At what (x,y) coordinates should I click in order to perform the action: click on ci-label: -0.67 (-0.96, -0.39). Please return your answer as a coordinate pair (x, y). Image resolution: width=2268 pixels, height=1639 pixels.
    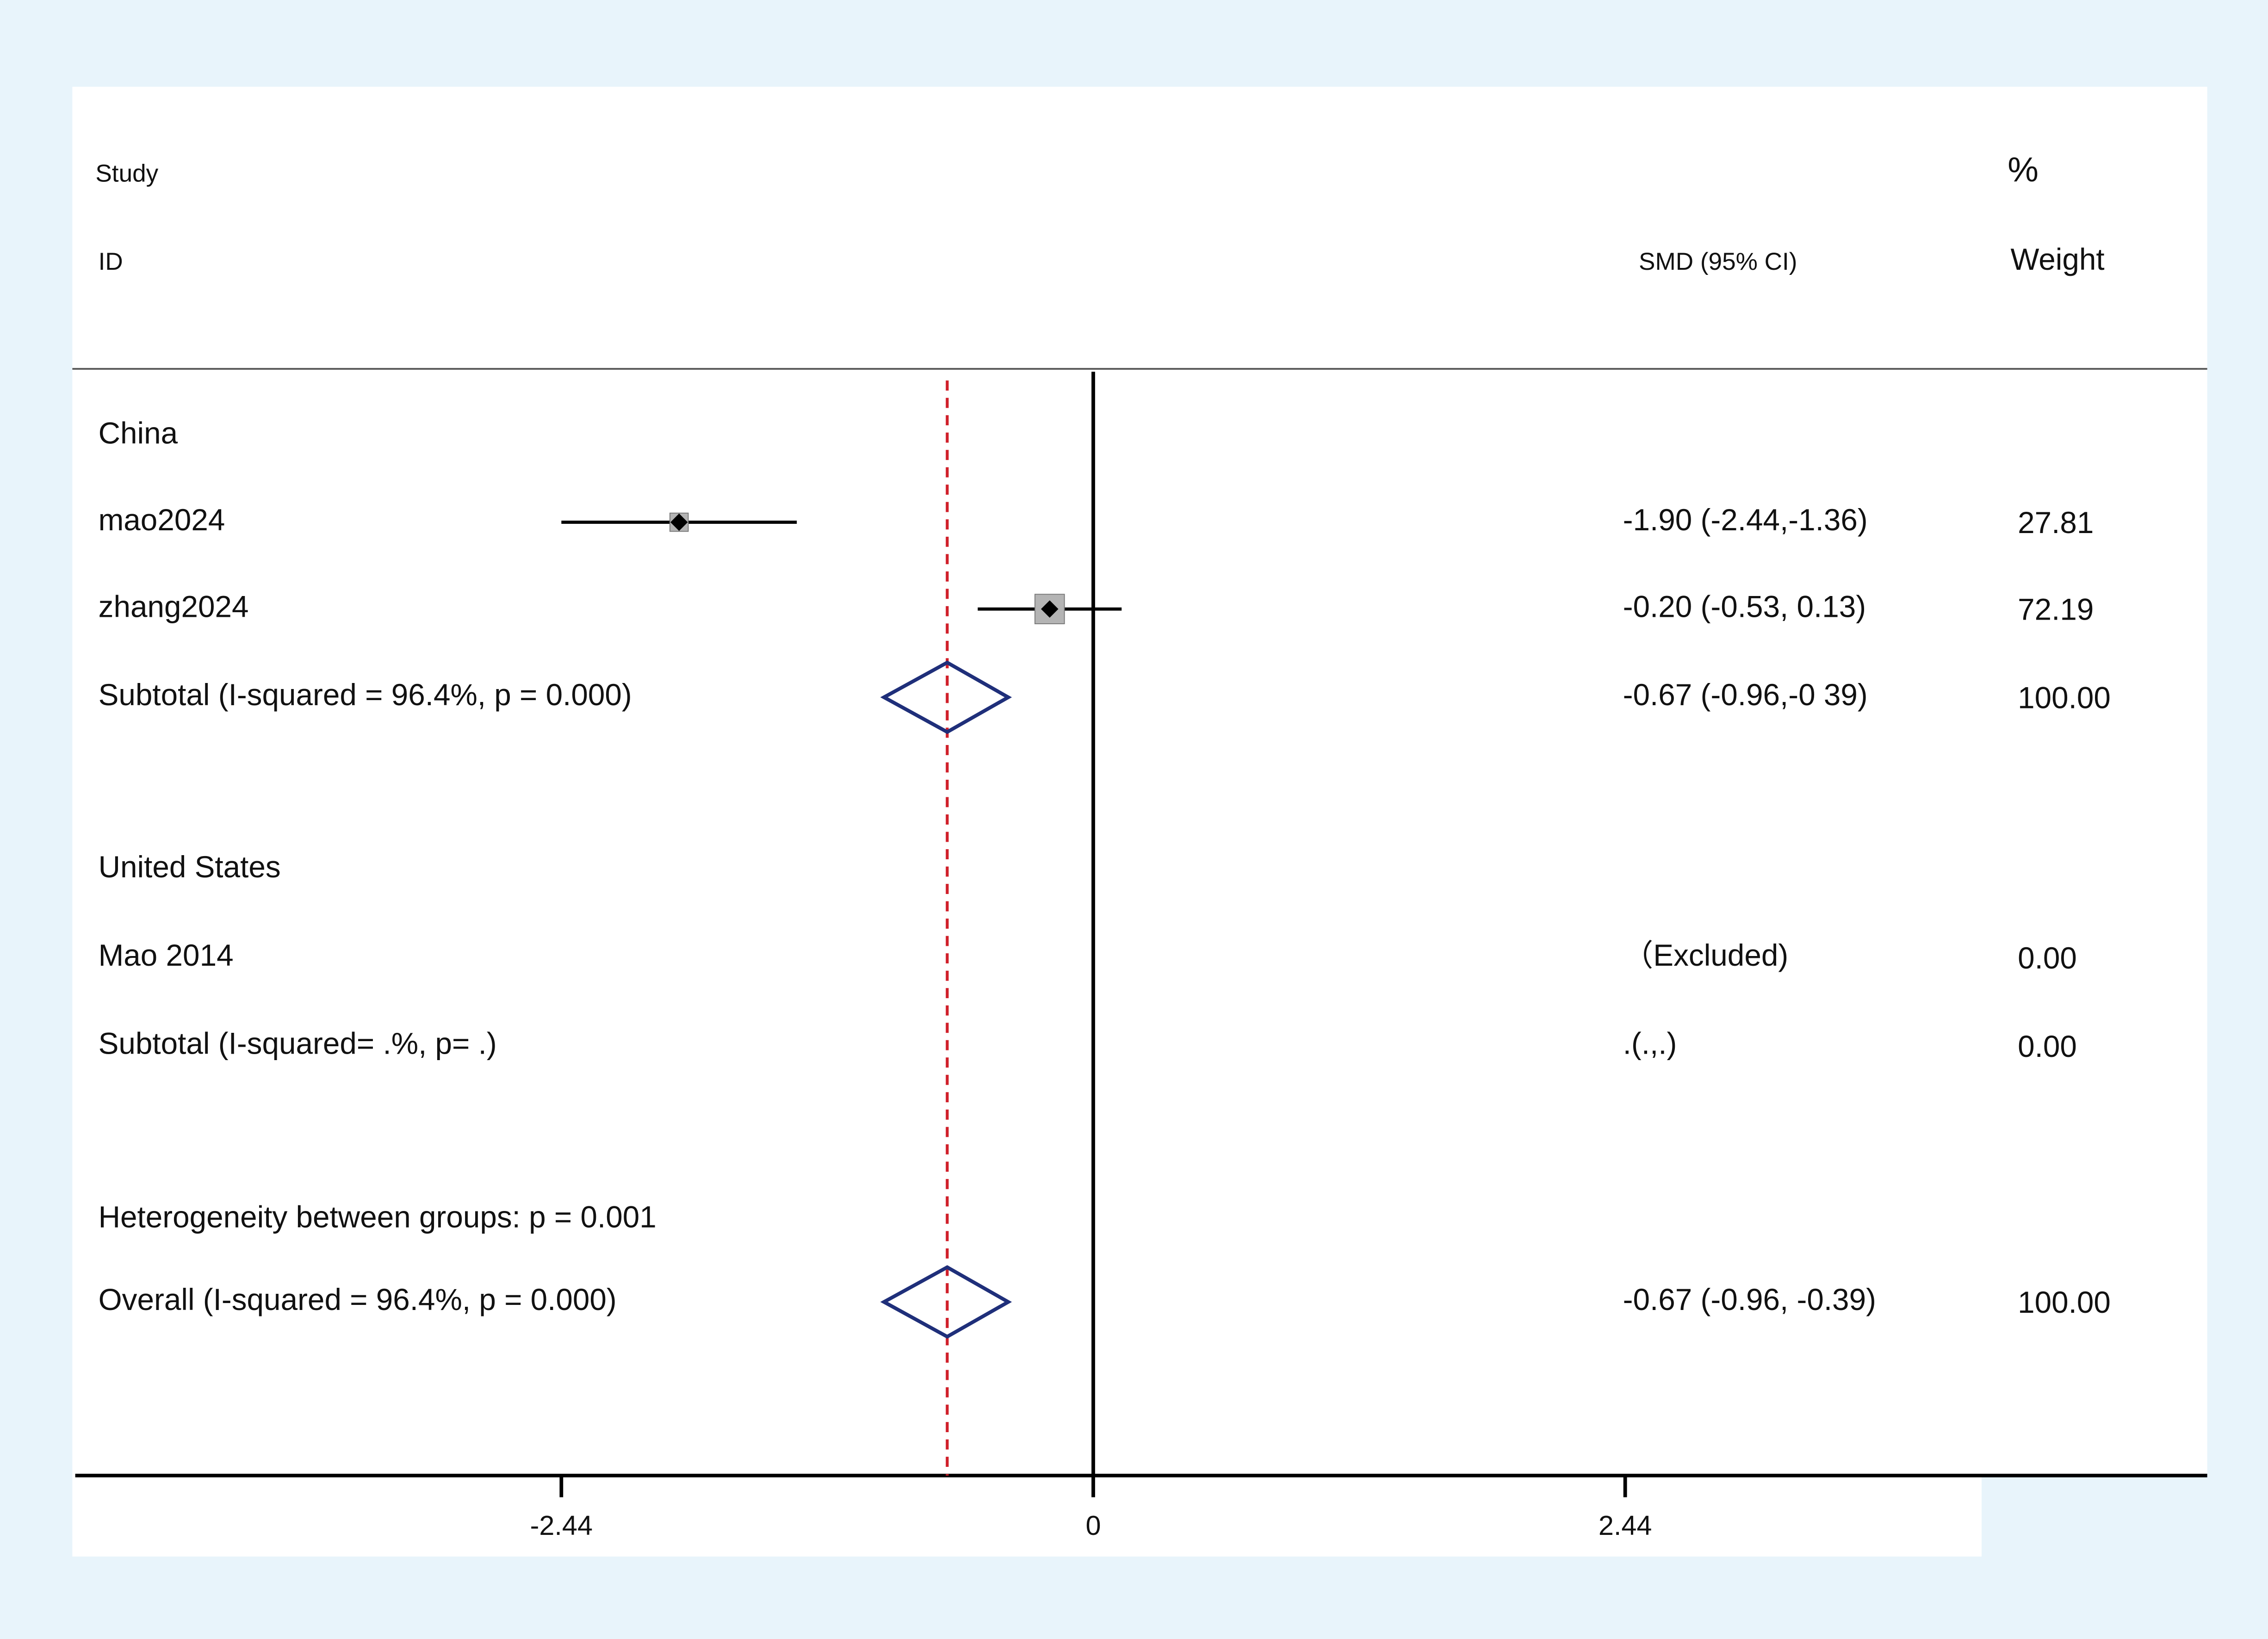
    Looking at the image, I should click on (1749, 1300).